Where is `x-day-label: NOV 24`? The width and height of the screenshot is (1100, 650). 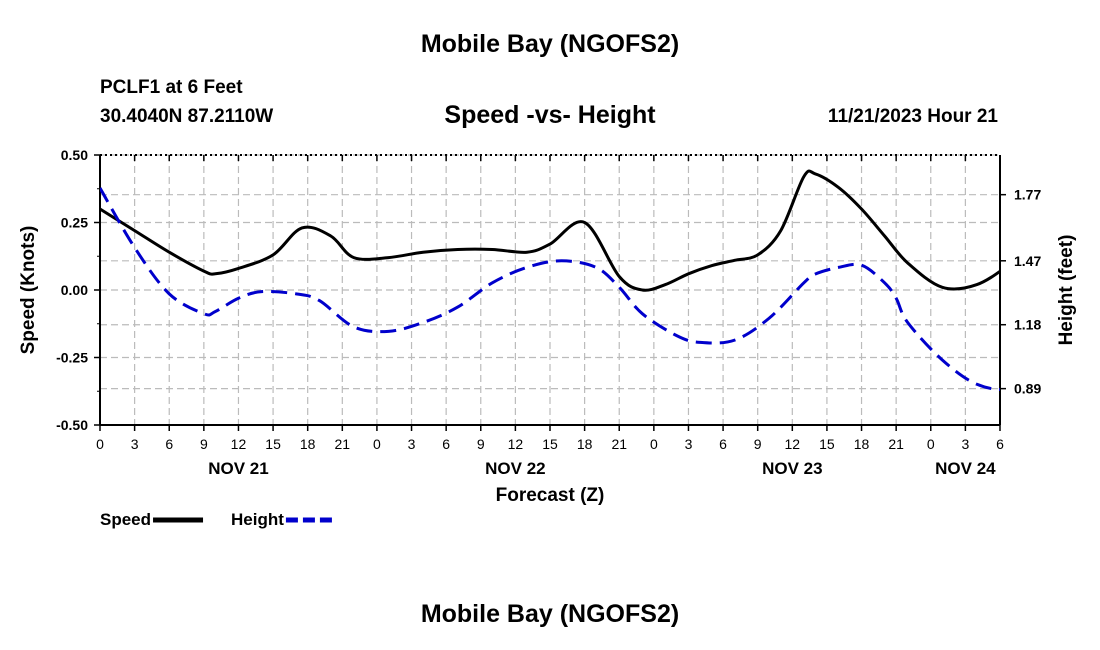 x-day-label: NOV 24 is located at coordinates (965, 468).